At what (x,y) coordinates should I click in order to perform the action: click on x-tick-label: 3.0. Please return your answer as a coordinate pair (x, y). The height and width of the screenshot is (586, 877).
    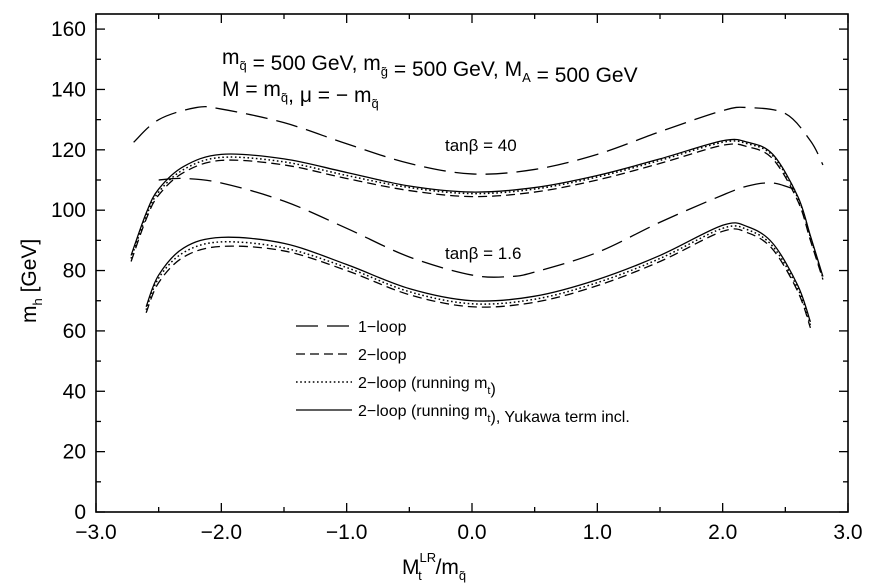
    Looking at the image, I should click on (847, 532).